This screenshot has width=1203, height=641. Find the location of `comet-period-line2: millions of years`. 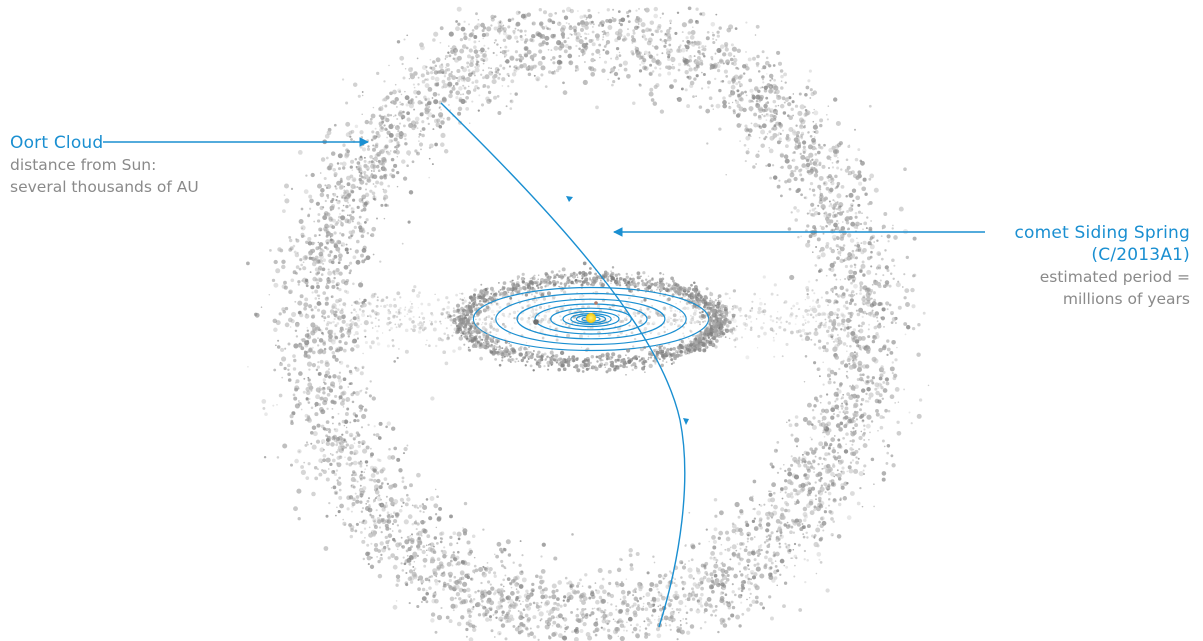

comet-period-line2: millions of years is located at coordinates (1126, 299).